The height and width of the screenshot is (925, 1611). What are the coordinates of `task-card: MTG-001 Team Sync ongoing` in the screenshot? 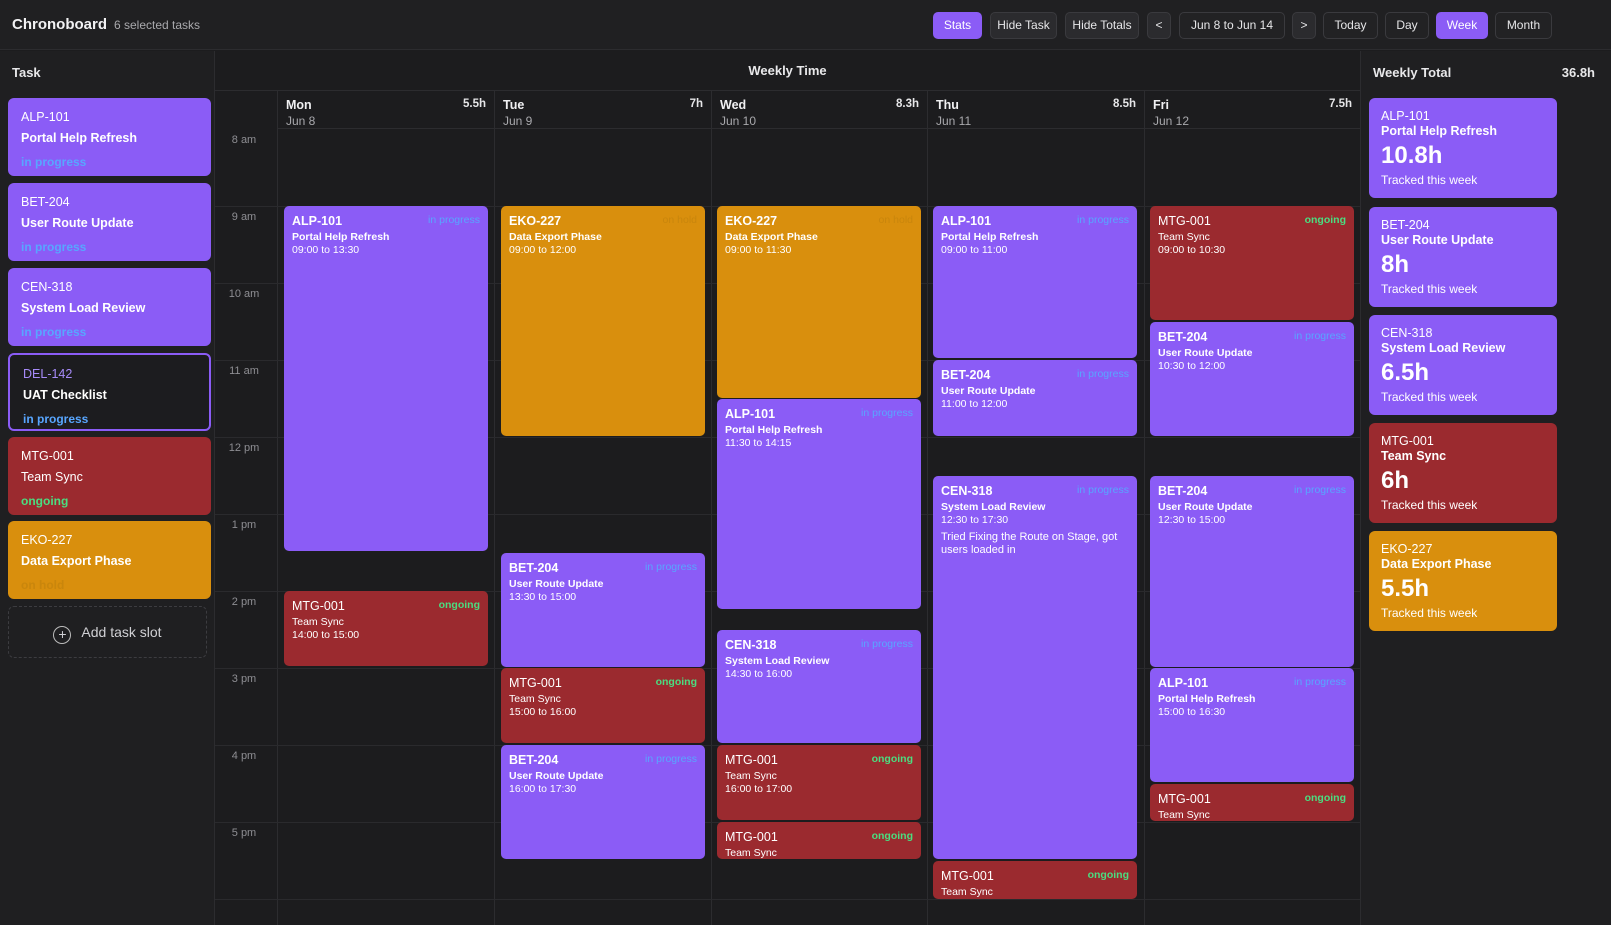 It's located at (109, 476).